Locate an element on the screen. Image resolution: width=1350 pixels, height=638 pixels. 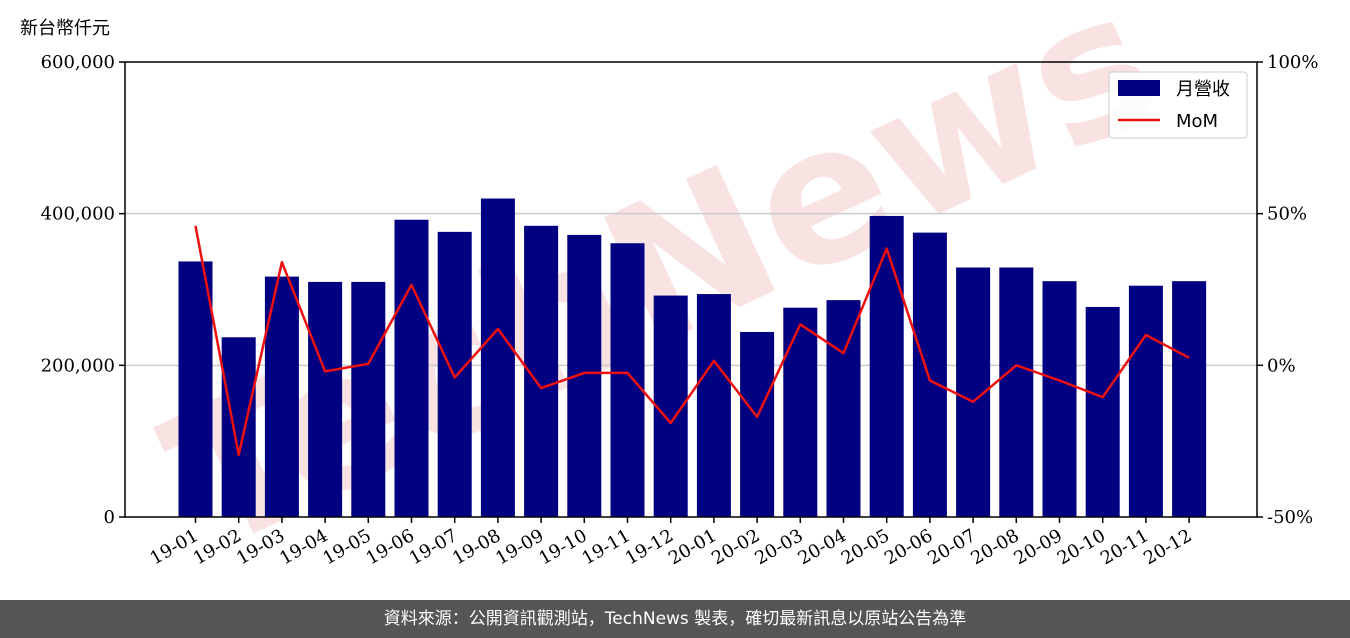
y-left-tick-label: 600,000 is located at coordinates (78, 62).